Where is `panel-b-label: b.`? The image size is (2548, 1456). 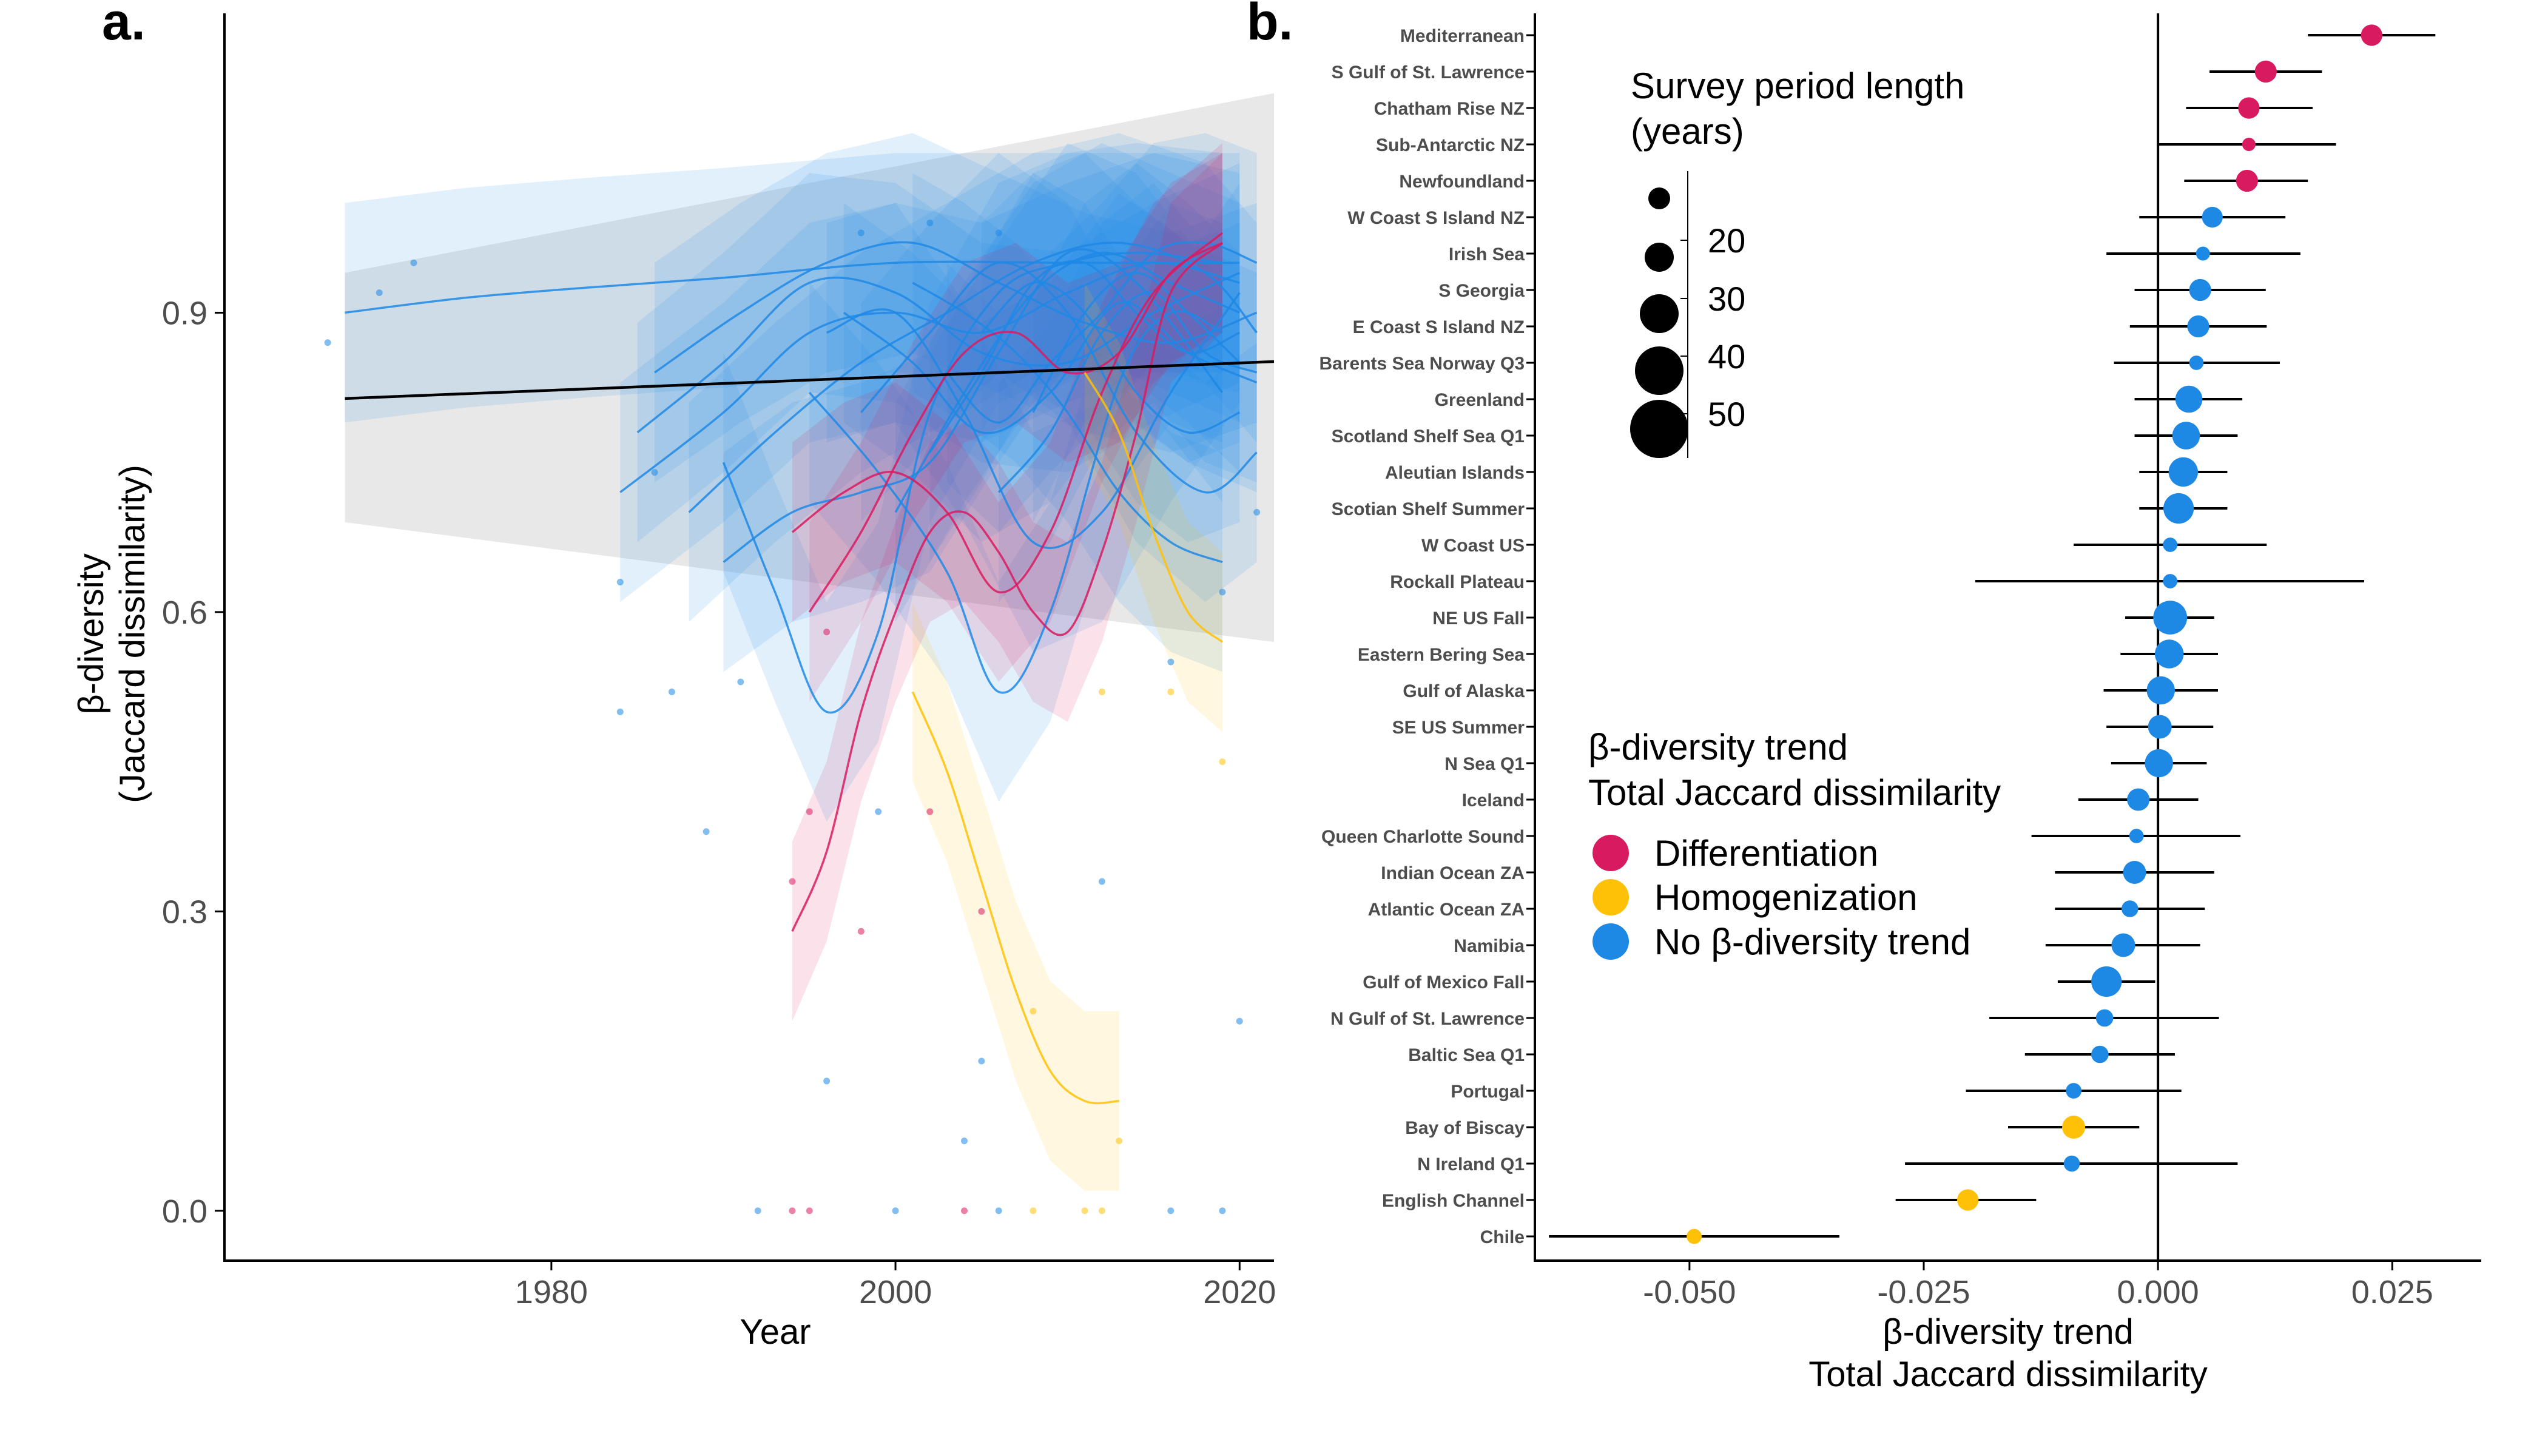
panel-b-label: b. is located at coordinates (1270, 25).